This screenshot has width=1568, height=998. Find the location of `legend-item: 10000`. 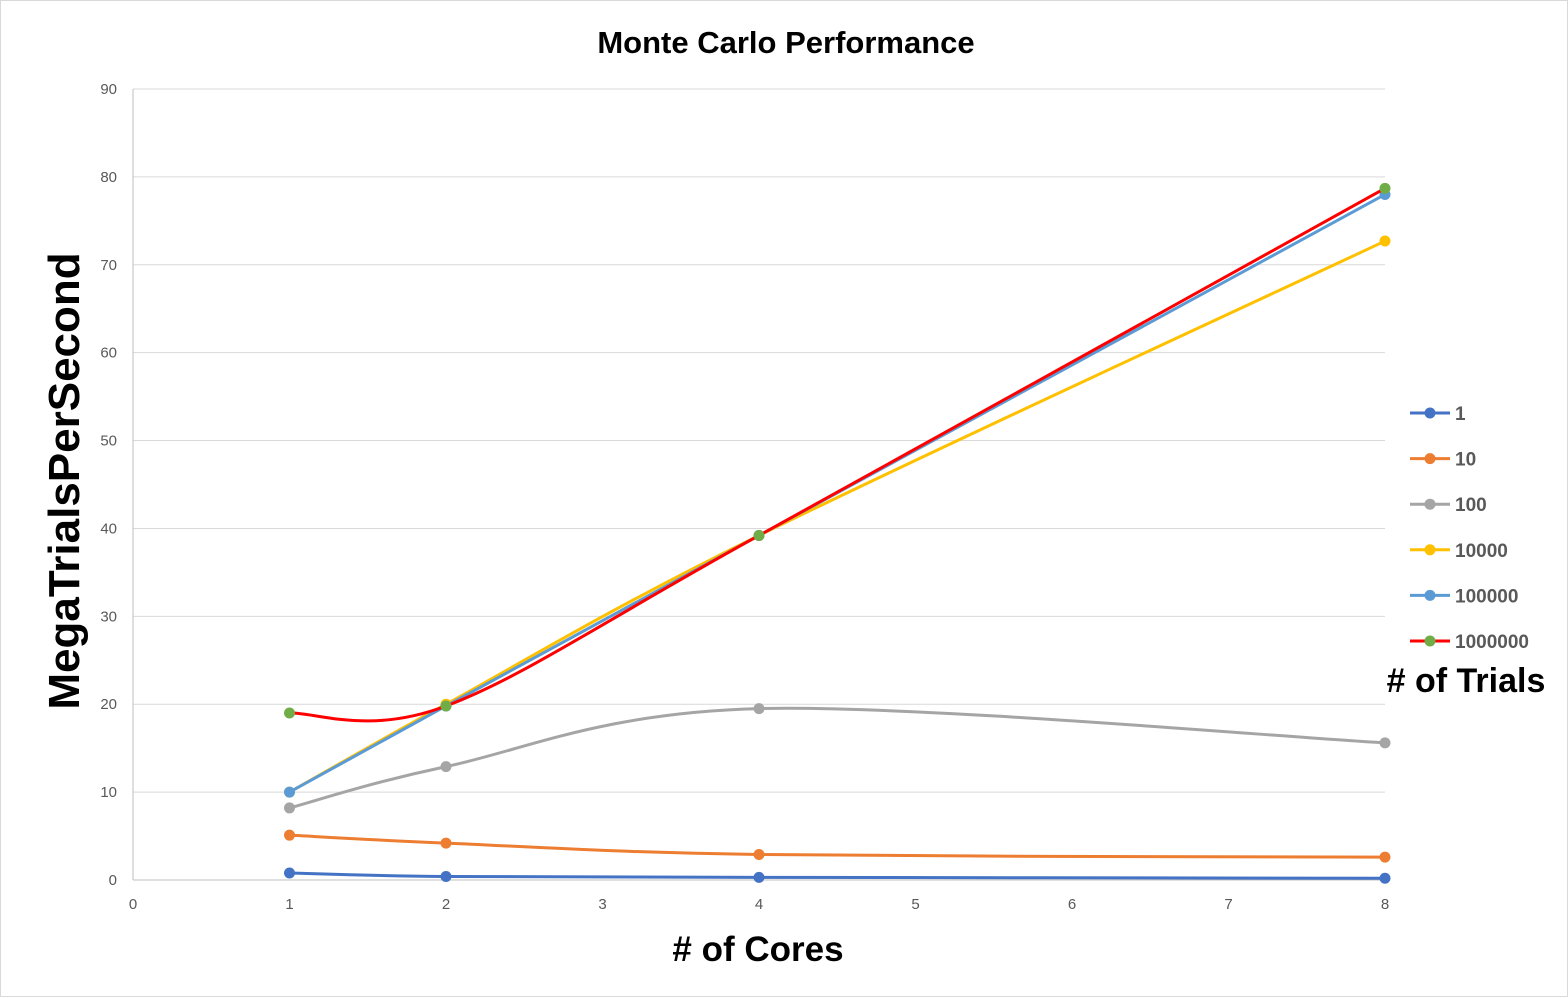

legend-item: 10000 is located at coordinates (1459, 551).